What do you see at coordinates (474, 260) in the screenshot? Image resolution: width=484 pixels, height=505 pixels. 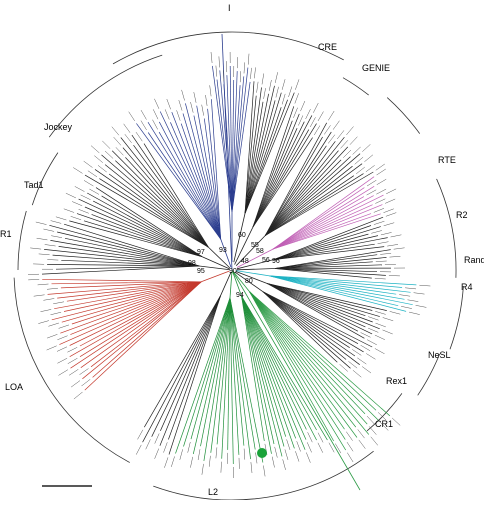 I see `clade-label-RandI: RandI` at bounding box center [474, 260].